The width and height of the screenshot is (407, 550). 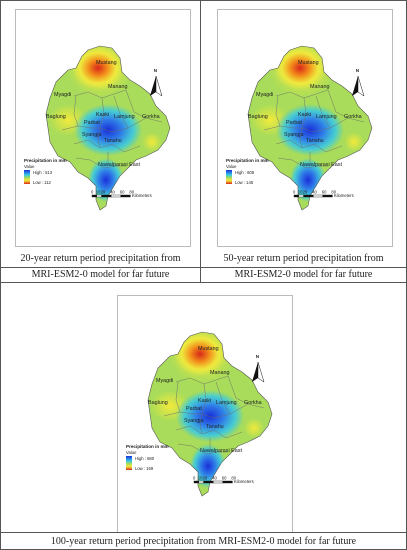 What do you see at coordinates (131, 452) in the screenshot?
I see `legend-value-label: Value` at bounding box center [131, 452].